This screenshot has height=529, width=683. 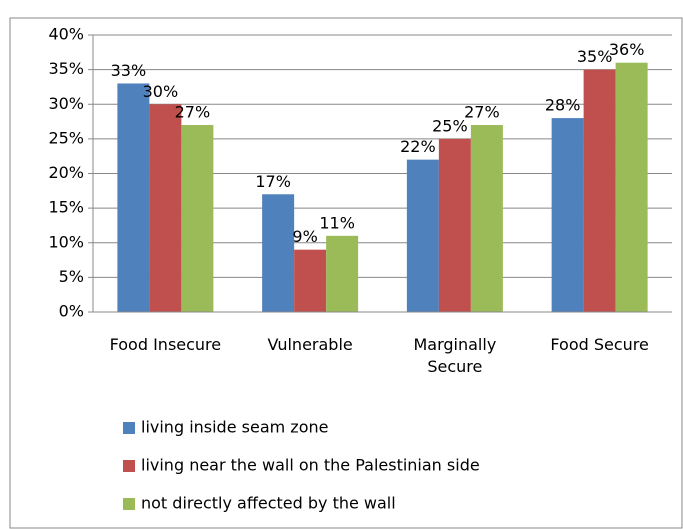 What do you see at coordinates (71, 311) in the screenshot?
I see `y-tick-label: 0%` at bounding box center [71, 311].